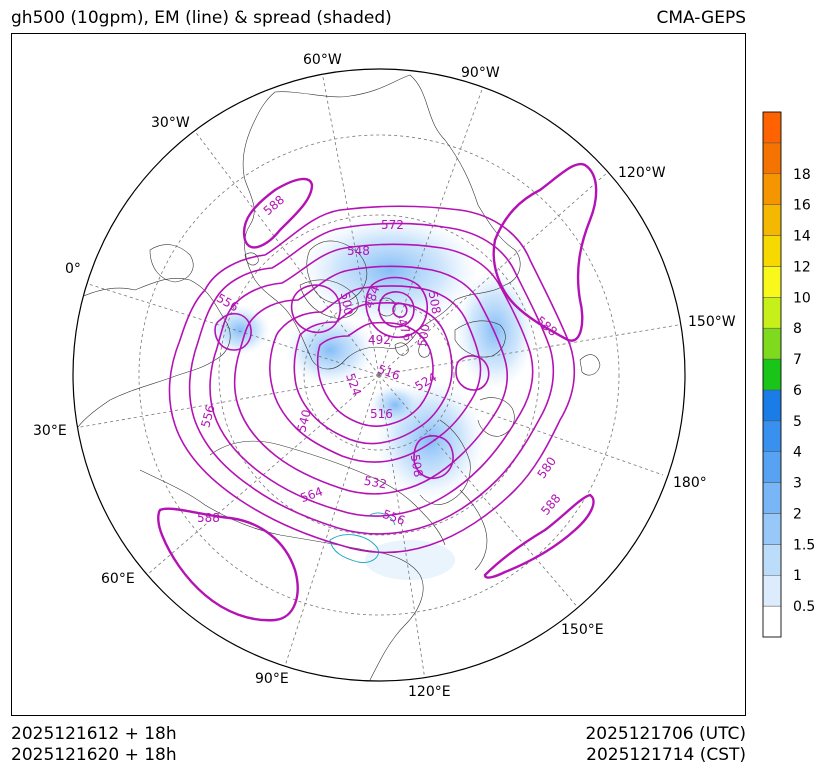 This screenshot has height=776, width=827. Describe the element at coordinates (797, 453) in the screenshot. I see `colorbar-tick-label: 4` at that location.